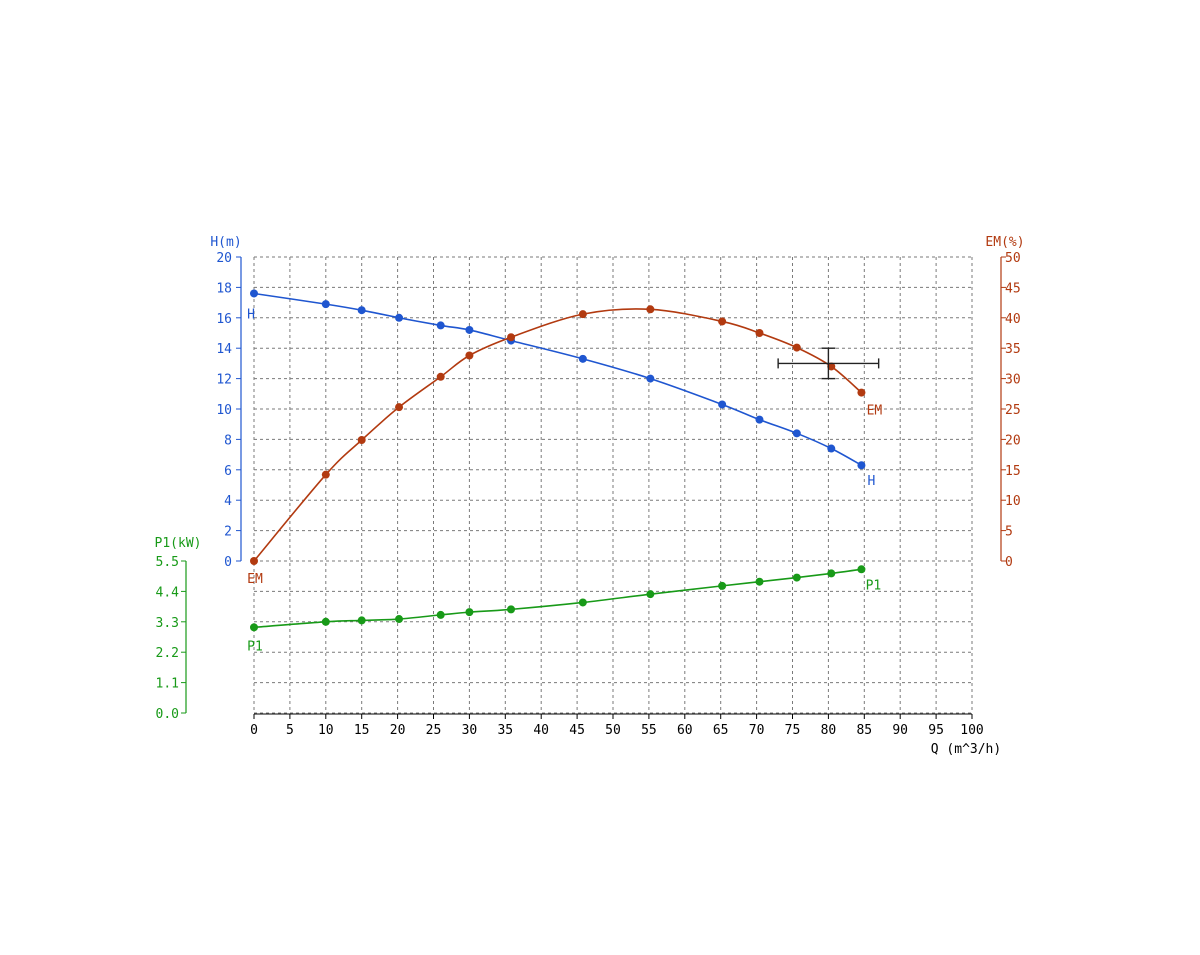 The height and width of the screenshot is (955, 1200). Describe the element at coordinates (874, 585) in the screenshot. I see `power-end-label: P1` at that location.